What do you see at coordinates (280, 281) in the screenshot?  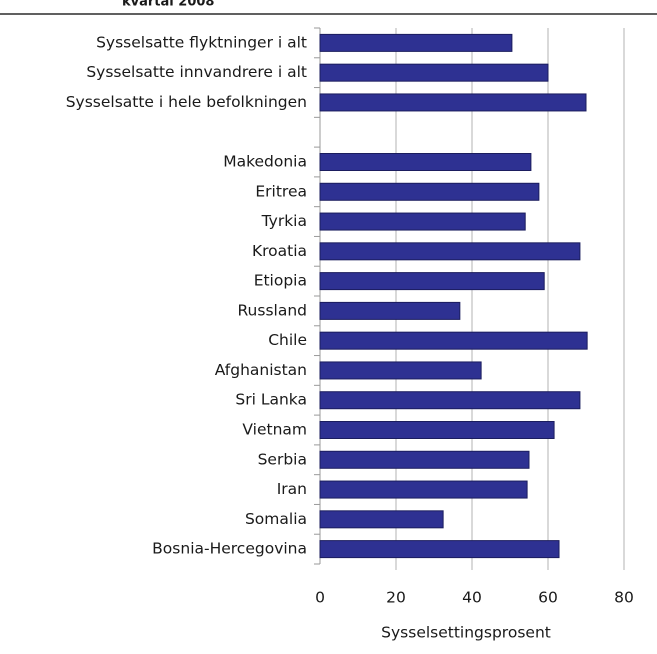 I see `y-tick-label: Etiopia` at bounding box center [280, 281].